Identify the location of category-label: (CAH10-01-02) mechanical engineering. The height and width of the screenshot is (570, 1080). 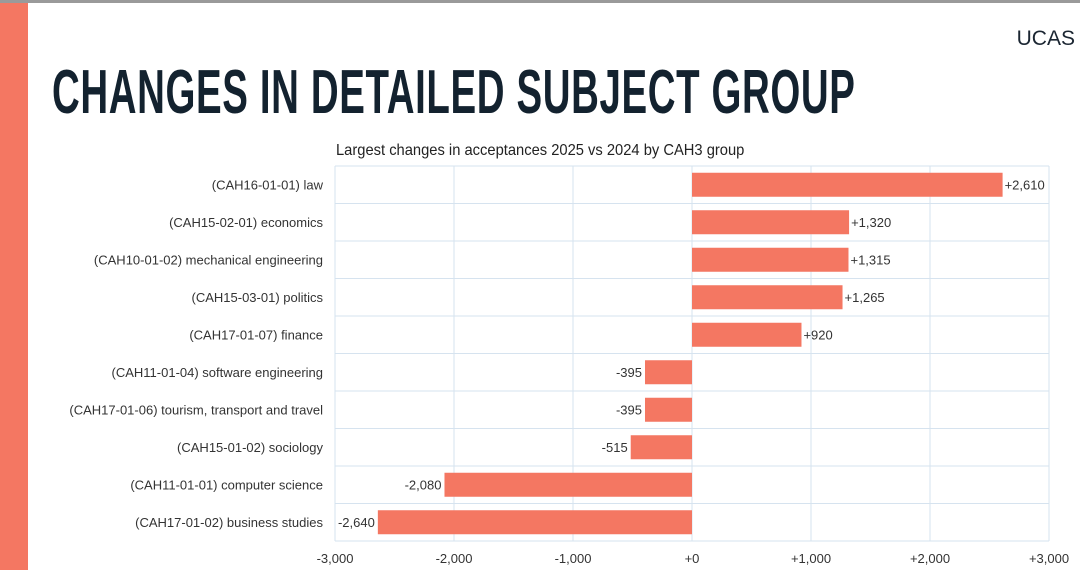
(208, 259).